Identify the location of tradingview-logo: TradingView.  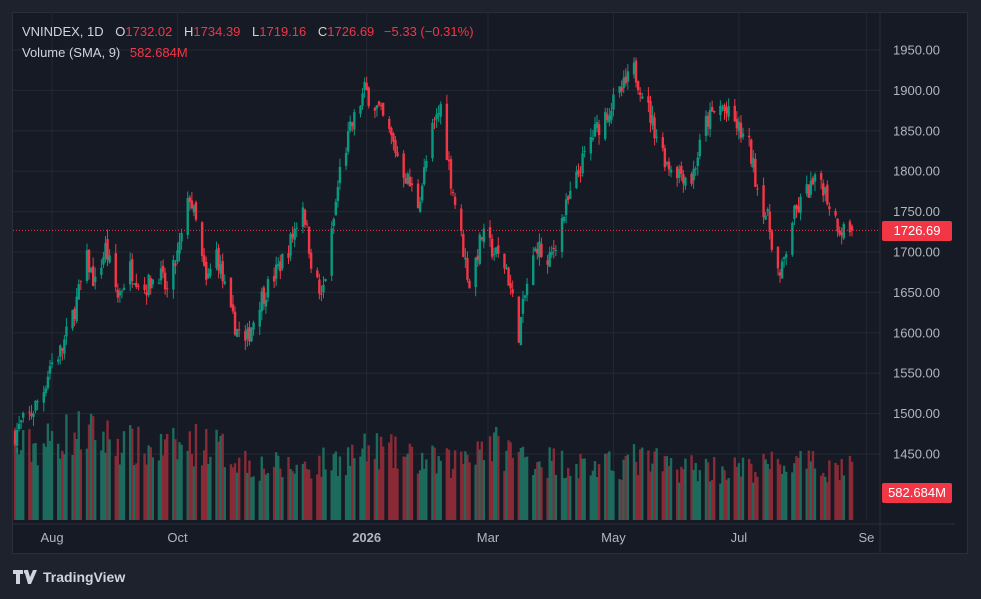
(69, 577).